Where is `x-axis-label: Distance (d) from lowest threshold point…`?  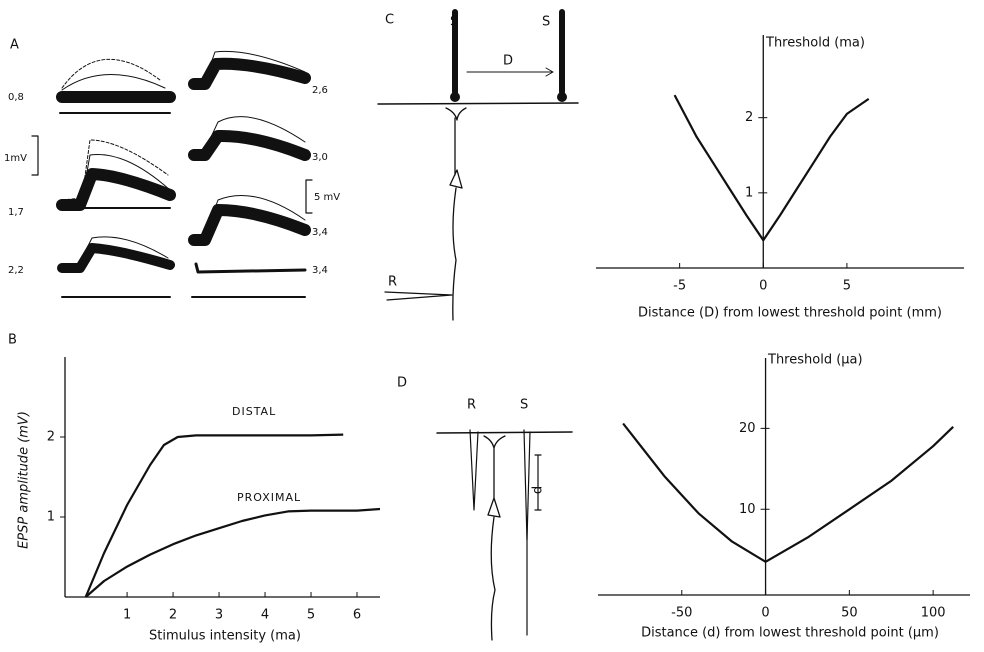 x-axis-label: Distance (d) from lowest threshold point… is located at coordinates (790, 633).